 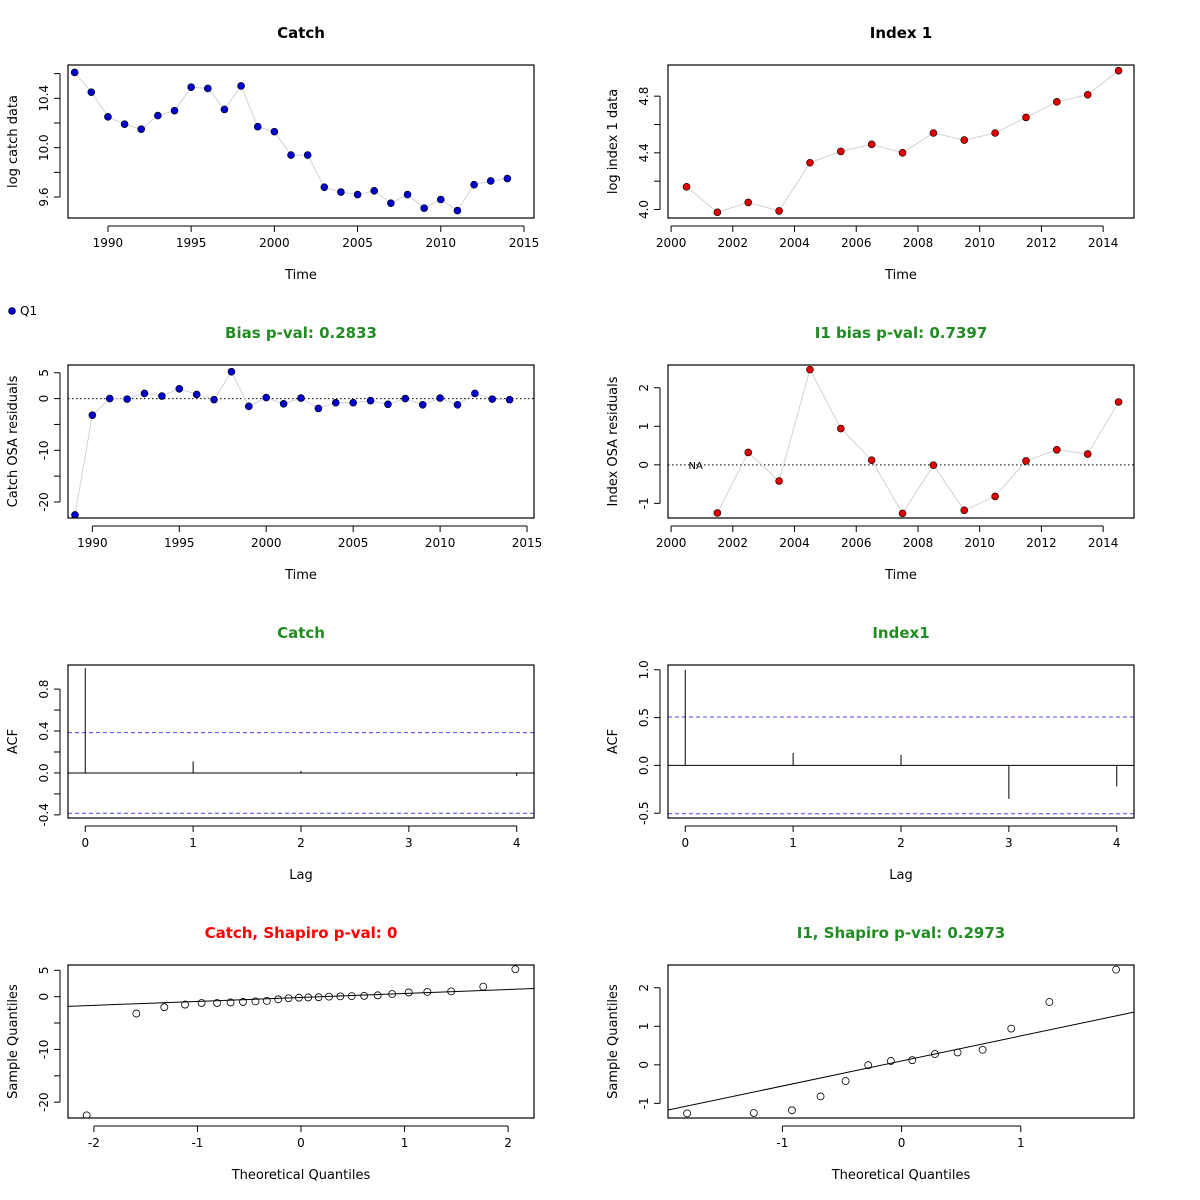 What do you see at coordinates (44, 689) in the screenshot?
I see `chart-catch-acf-y-tick-label: 0.8` at bounding box center [44, 689].